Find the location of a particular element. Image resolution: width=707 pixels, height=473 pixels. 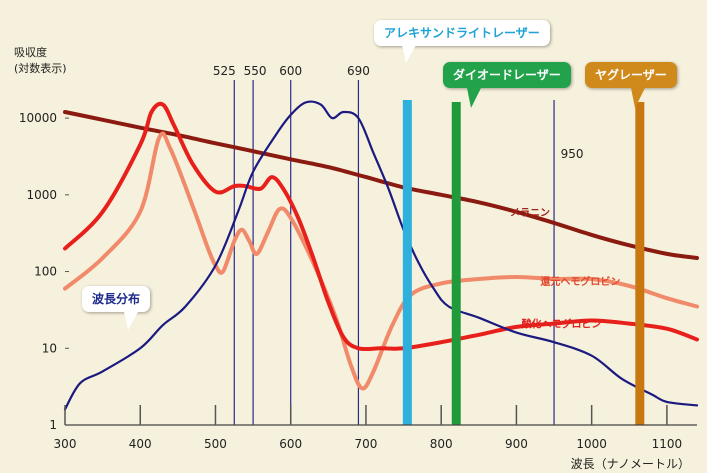

laser-band-yag is located at coordinates (640, 263).